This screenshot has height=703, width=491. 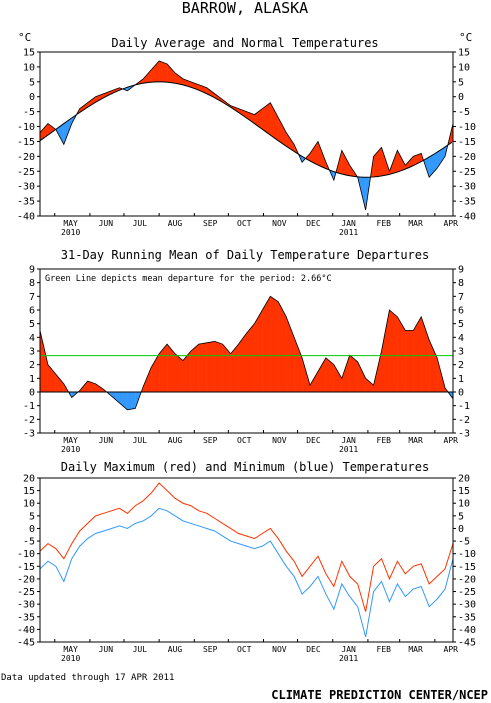 What do you see at coordinates (32, 352) in the screenshot?
I see `y-tick-label-left: 3` at bounding box center [32, 352].